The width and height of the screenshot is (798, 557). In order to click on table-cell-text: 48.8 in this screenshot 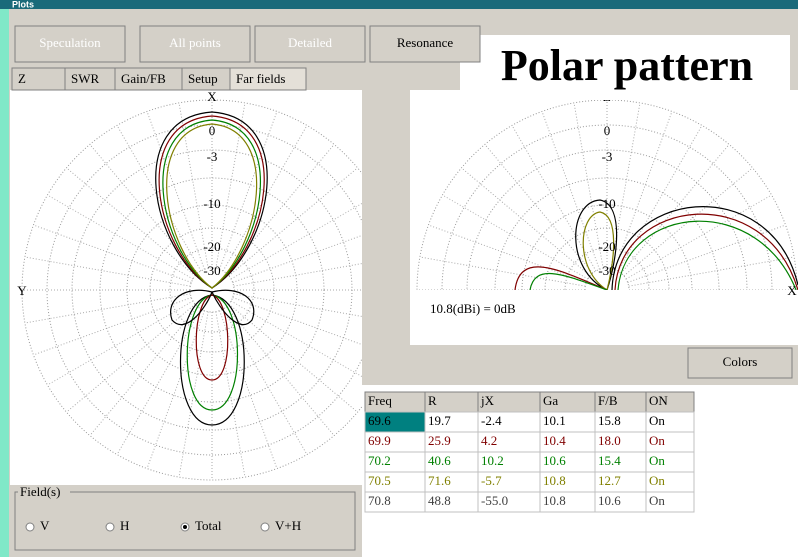, I will do `click(439, 500)`.